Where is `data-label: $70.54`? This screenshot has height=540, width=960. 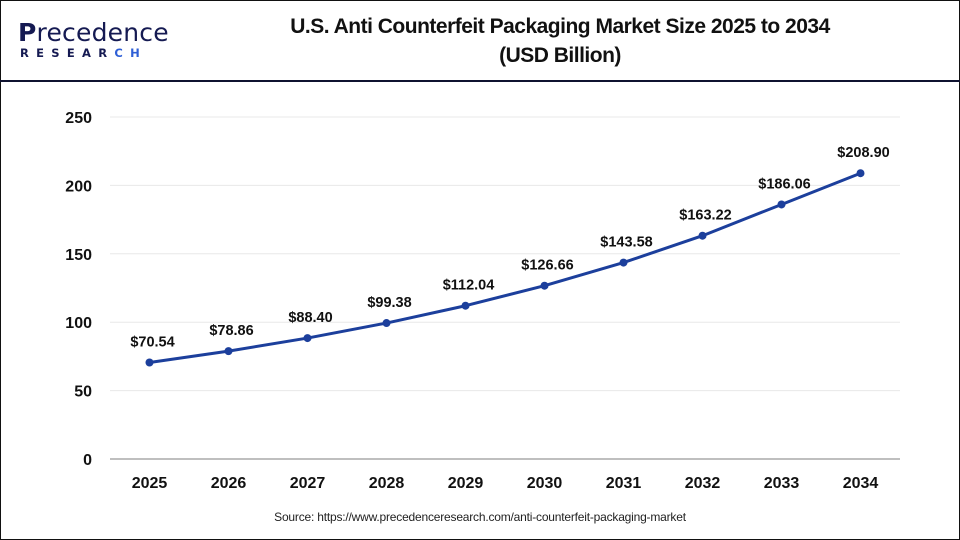 data-label: $70.54 is located at coordinates (152, 343).